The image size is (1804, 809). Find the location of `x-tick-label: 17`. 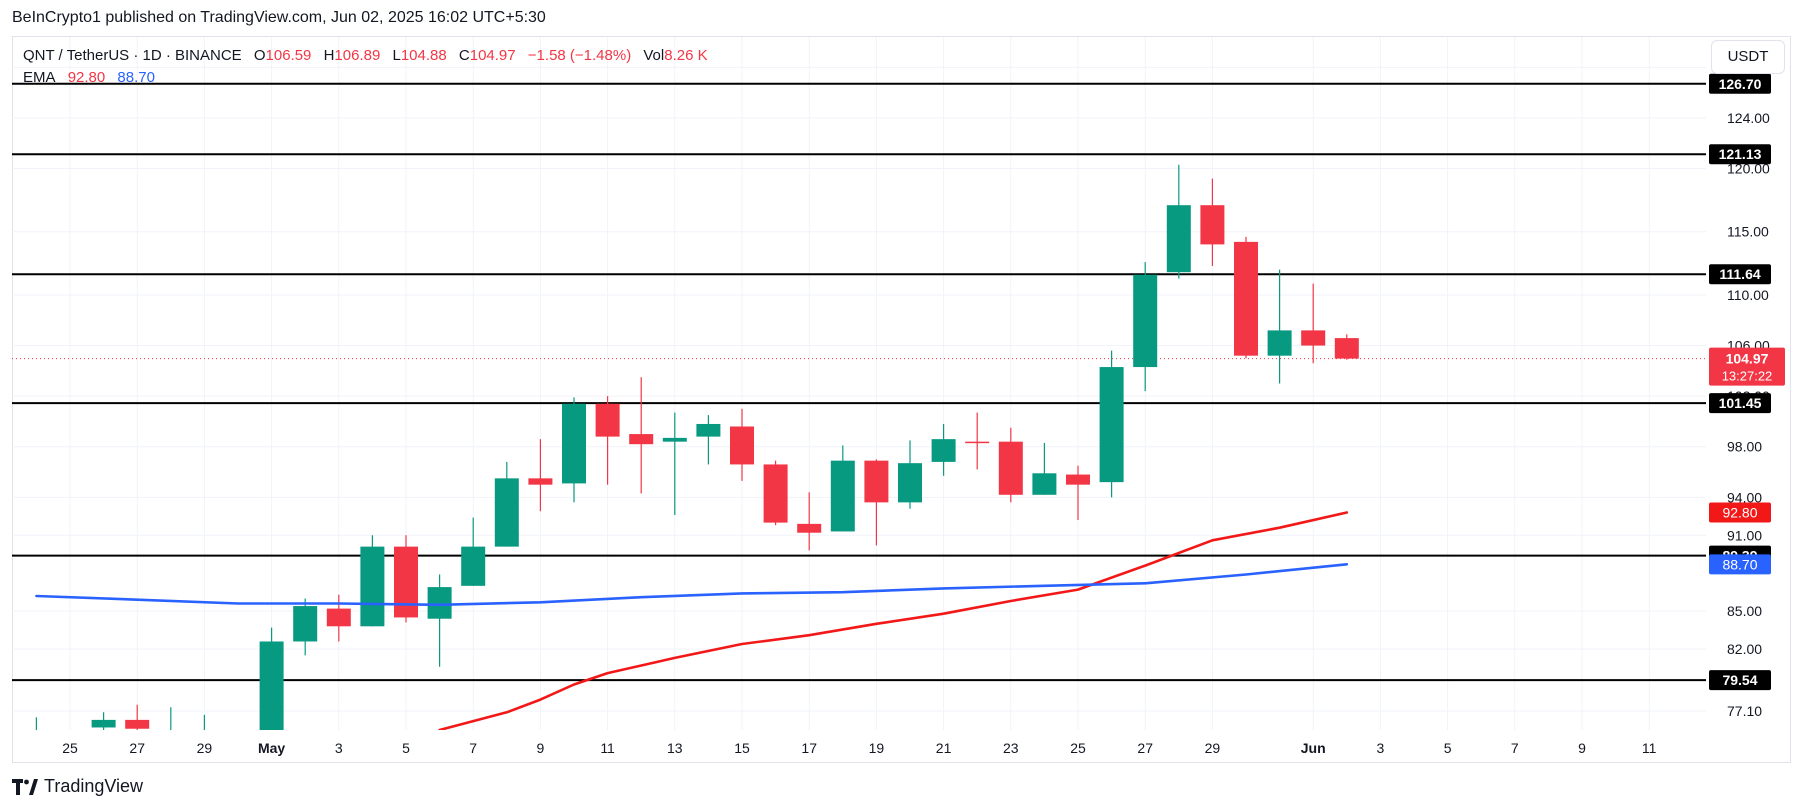

x-tick-label: 17 is located at coordinates (809, 748).